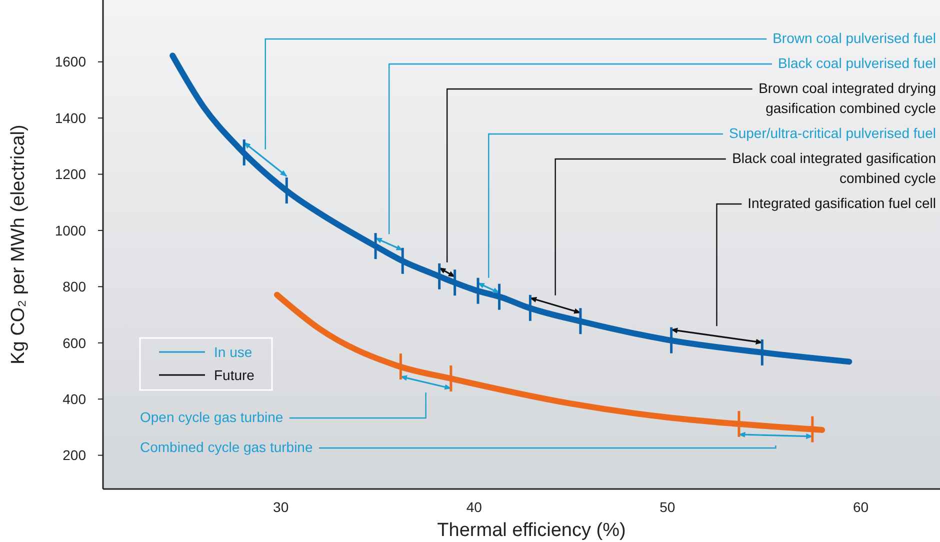 This screenshot has width=940, height=542. Describe the element at coordinates (281, 507) in the screenshot. I see `x-tick-label: 30` at that location.